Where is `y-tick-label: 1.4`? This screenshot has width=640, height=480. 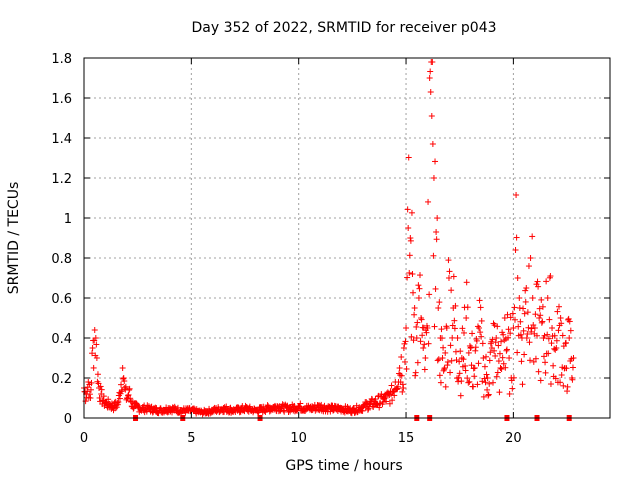 y-tick-label: 1.4 is located at coordinates (61, 139).